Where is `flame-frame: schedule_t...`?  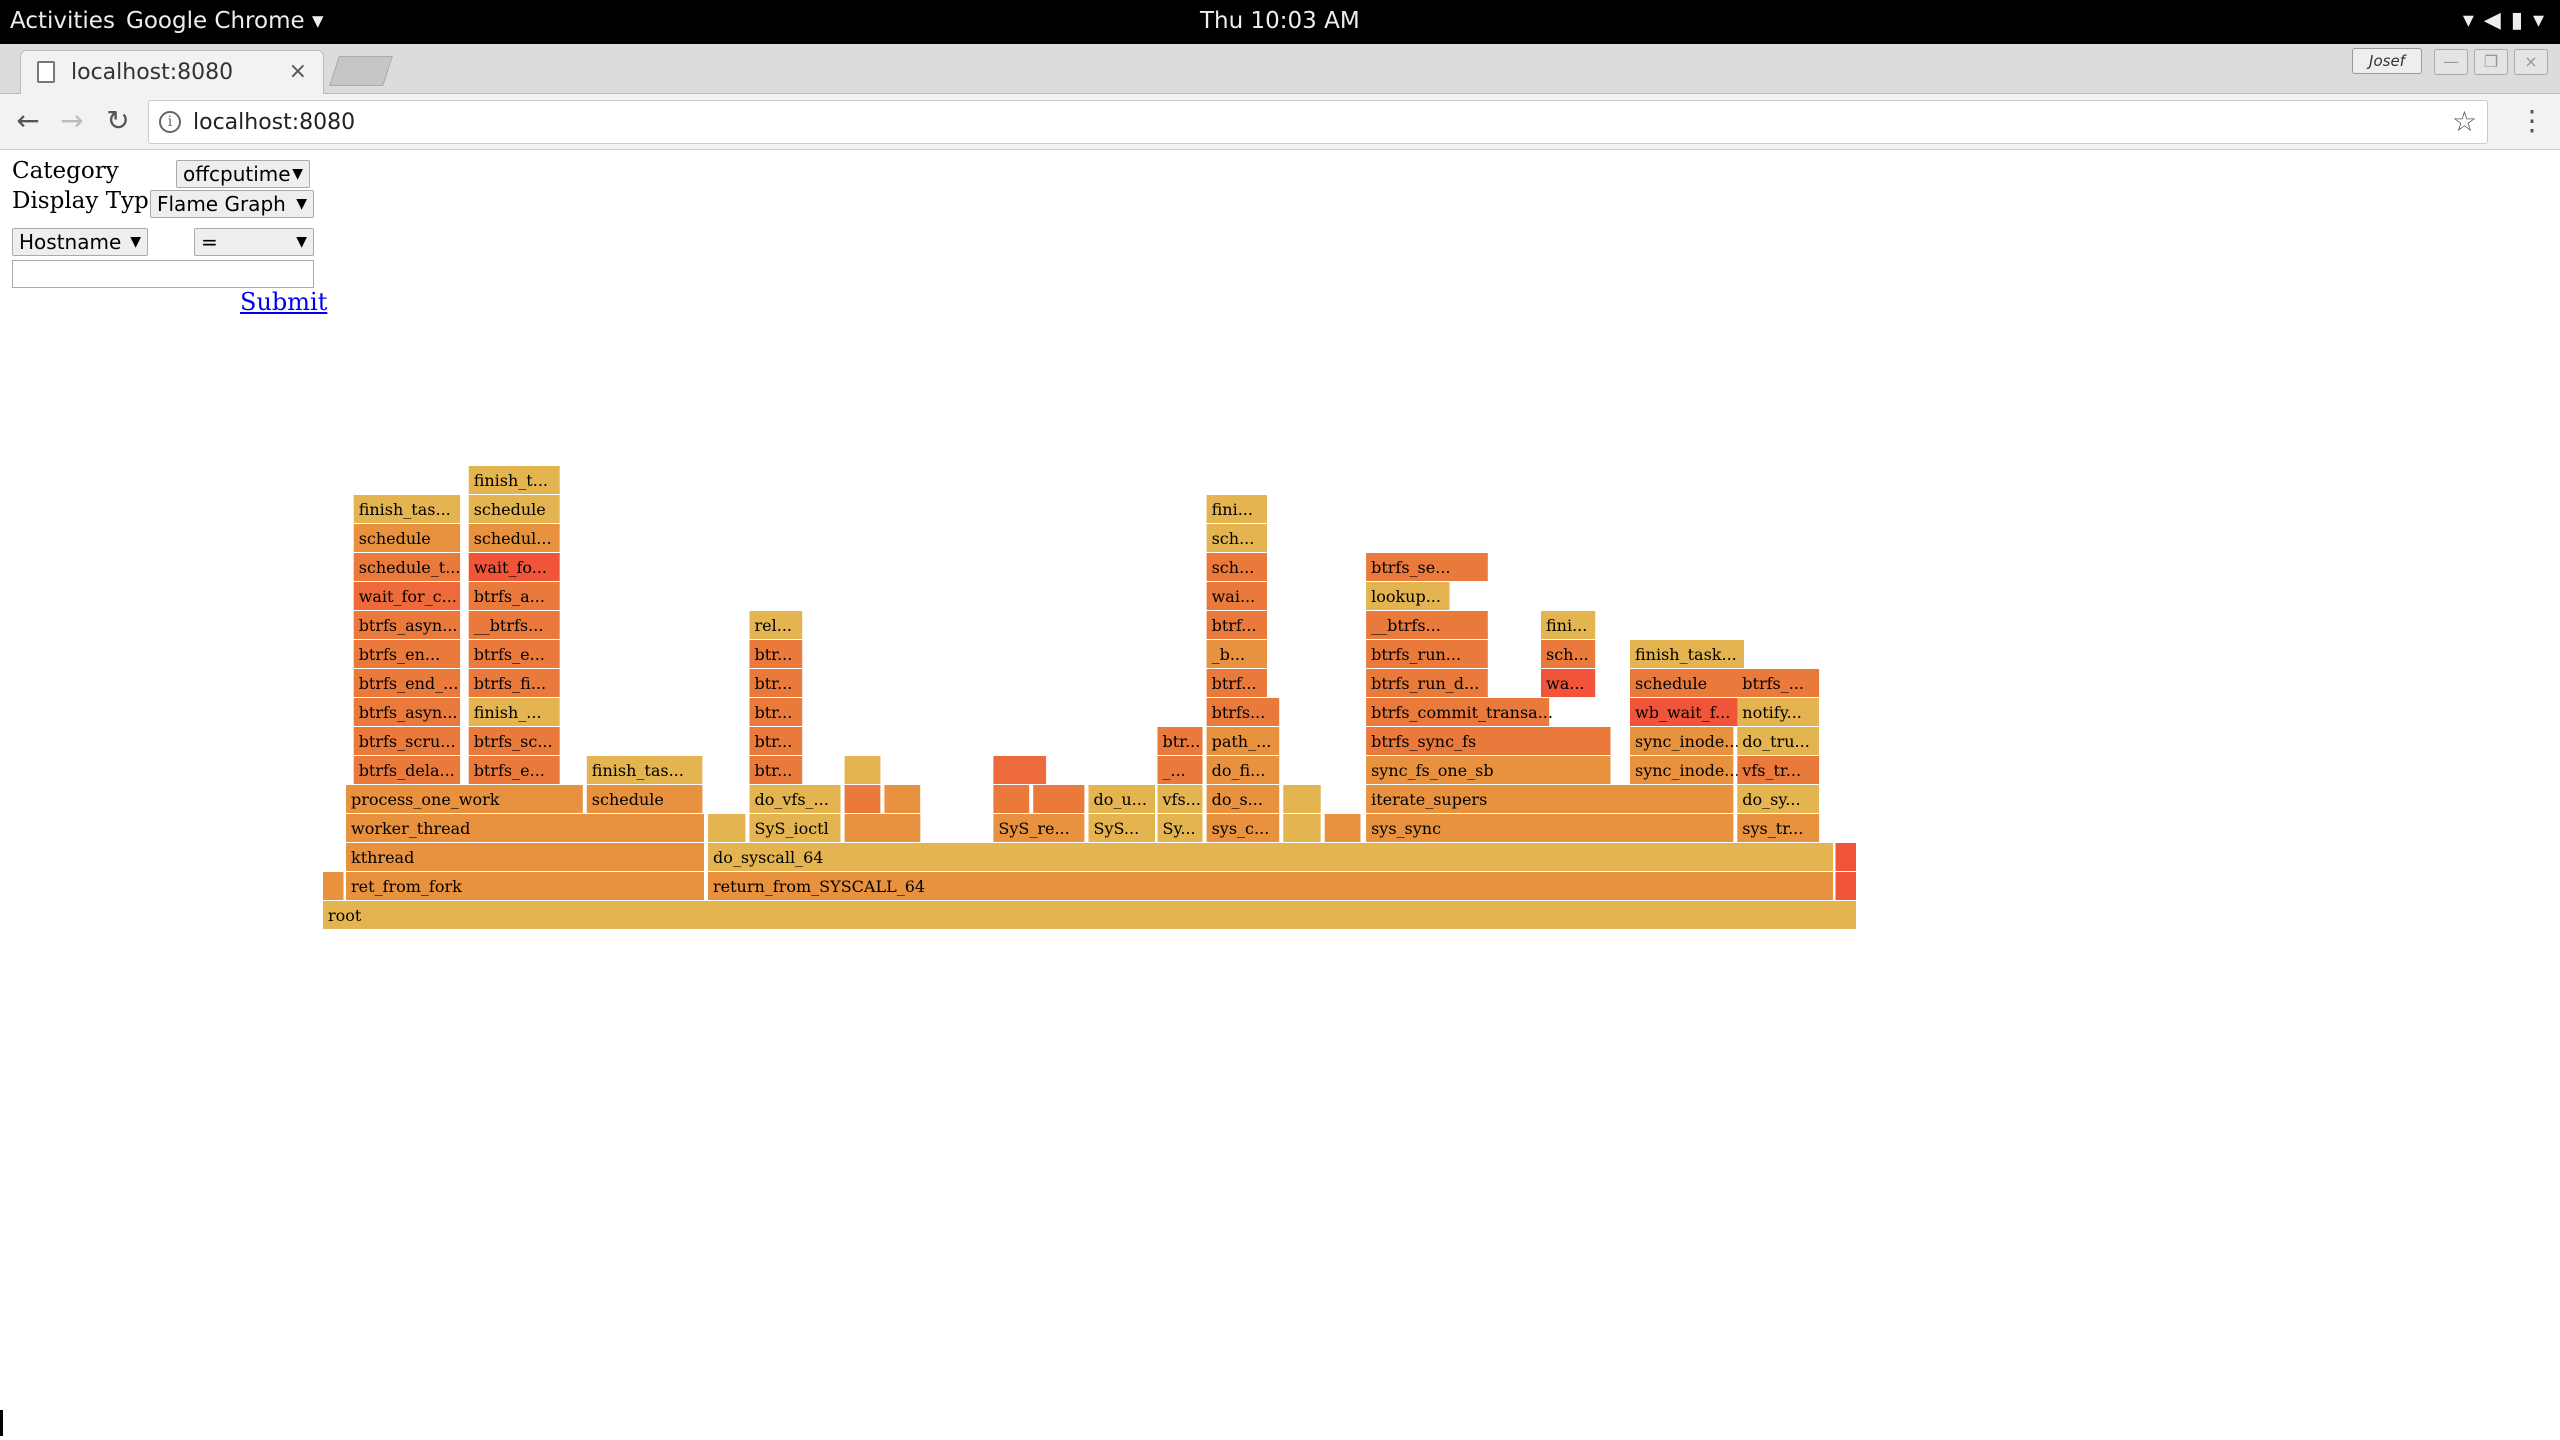 flame-frame: schedule_t... is located at coordinates (407, 567).